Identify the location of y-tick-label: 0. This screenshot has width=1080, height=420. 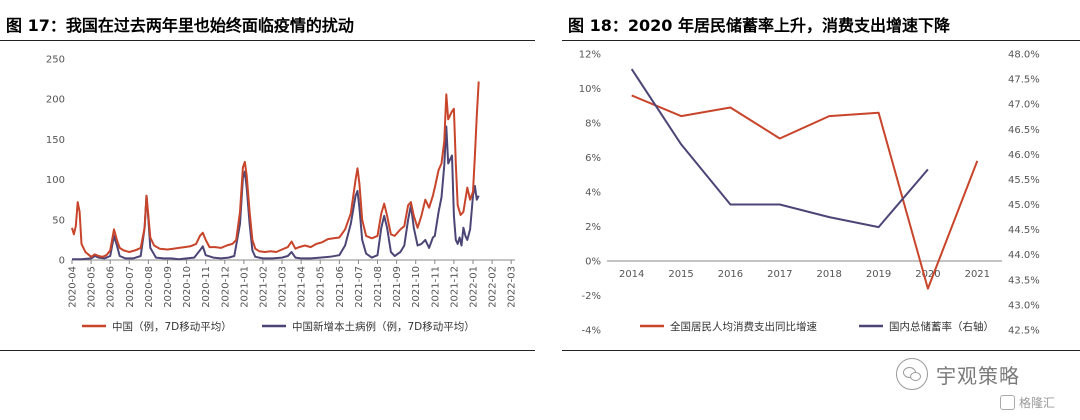
(62, 261).